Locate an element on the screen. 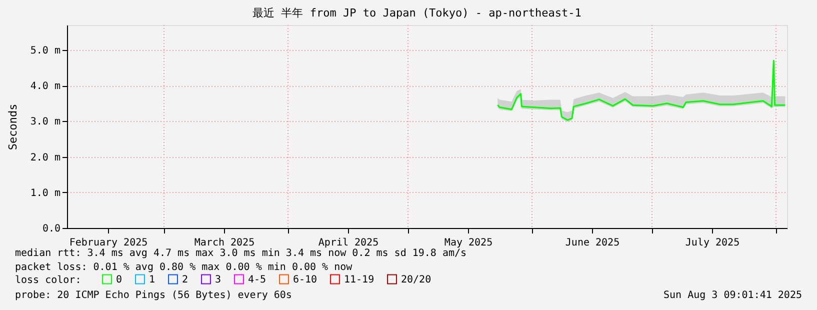 The image size is (817, 310). x-tick-label: July 2025 is located at coordinates (712, 243).